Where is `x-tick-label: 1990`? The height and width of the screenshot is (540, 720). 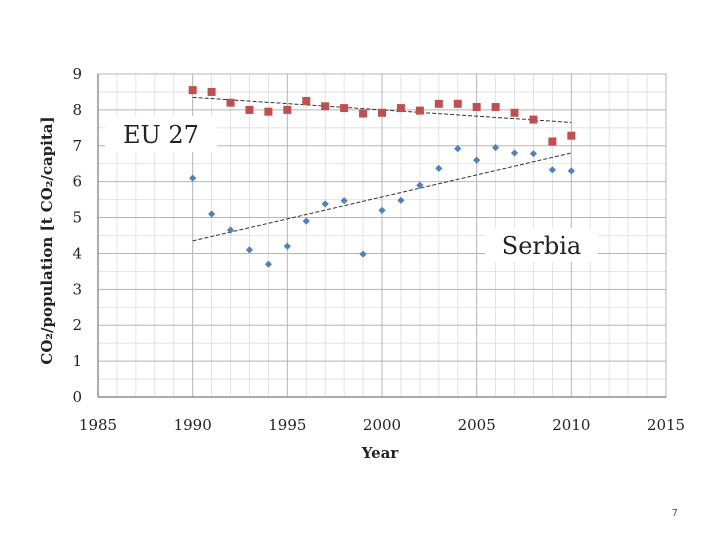
x-tick-label: 1990 is located at coordinates (193, 425).